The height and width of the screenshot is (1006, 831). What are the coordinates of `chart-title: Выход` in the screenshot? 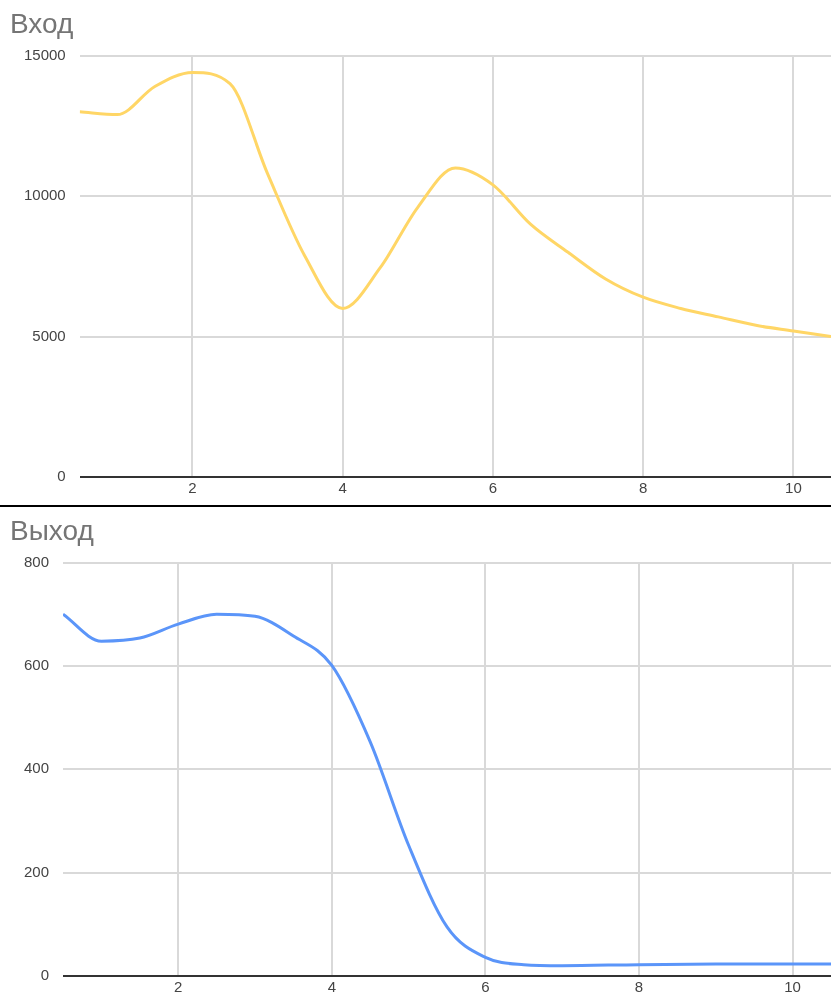 It's located at (52, 530).